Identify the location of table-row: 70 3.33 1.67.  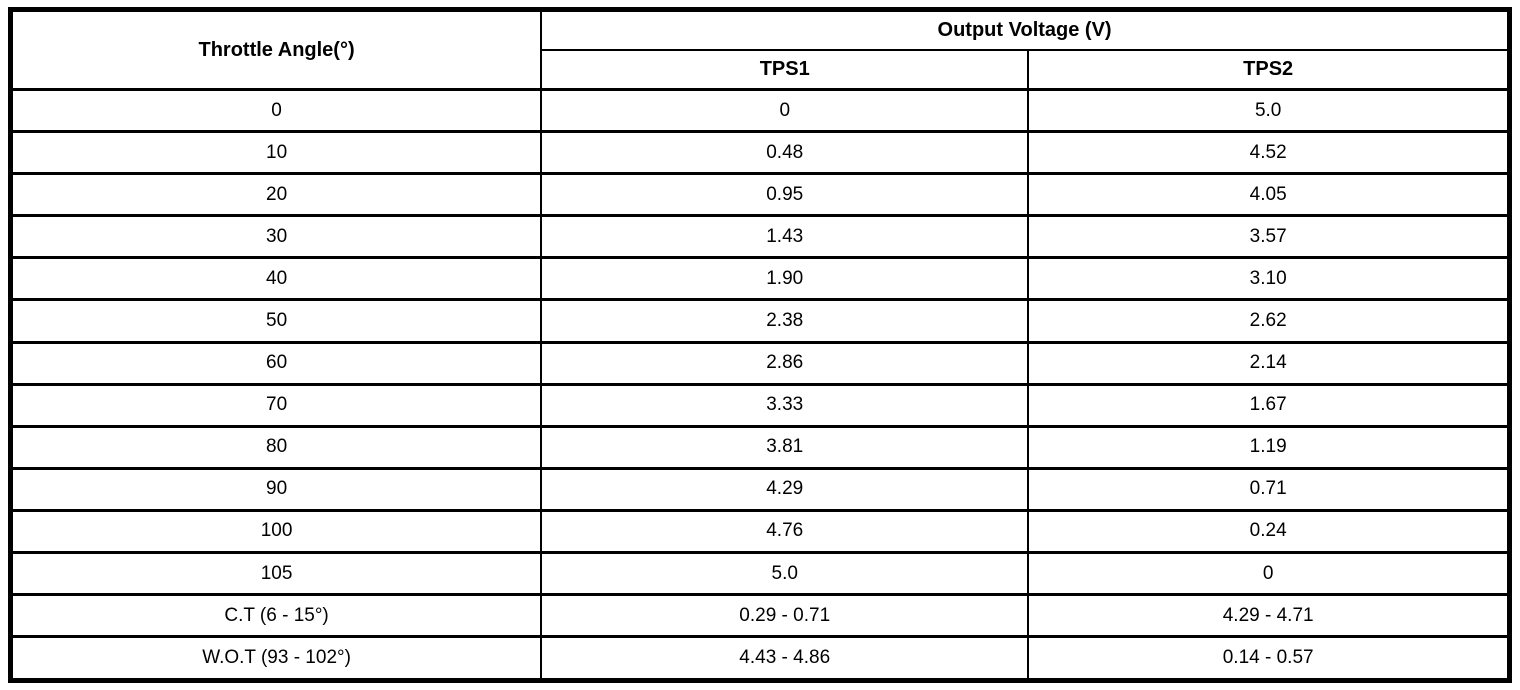
(760, 405).